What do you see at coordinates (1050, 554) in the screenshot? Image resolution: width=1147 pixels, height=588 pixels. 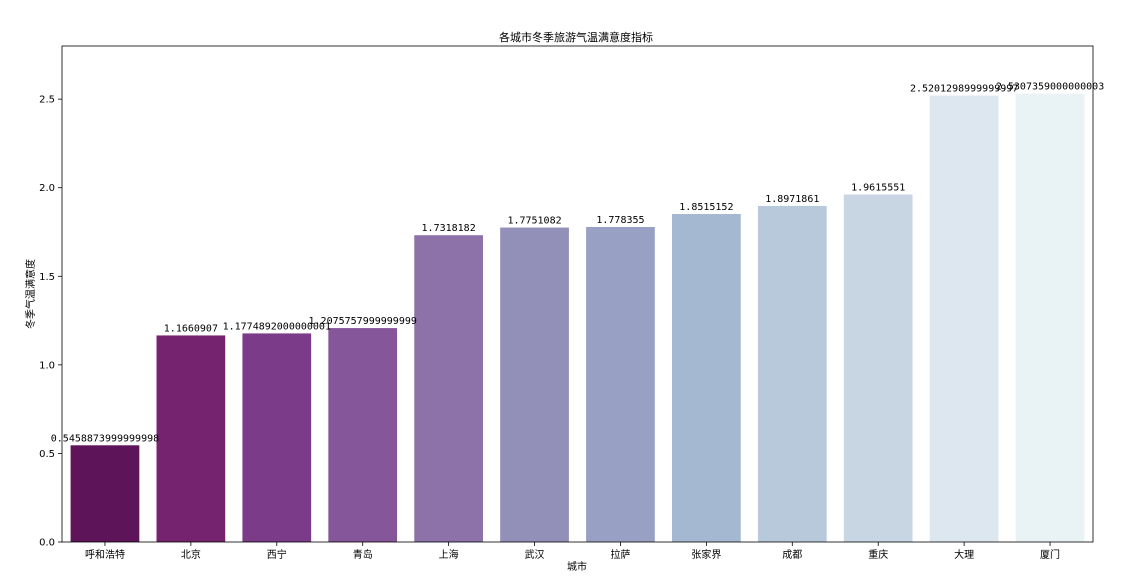 I see `x-tick-label: 厦门` at bounding box center [1050, 554].